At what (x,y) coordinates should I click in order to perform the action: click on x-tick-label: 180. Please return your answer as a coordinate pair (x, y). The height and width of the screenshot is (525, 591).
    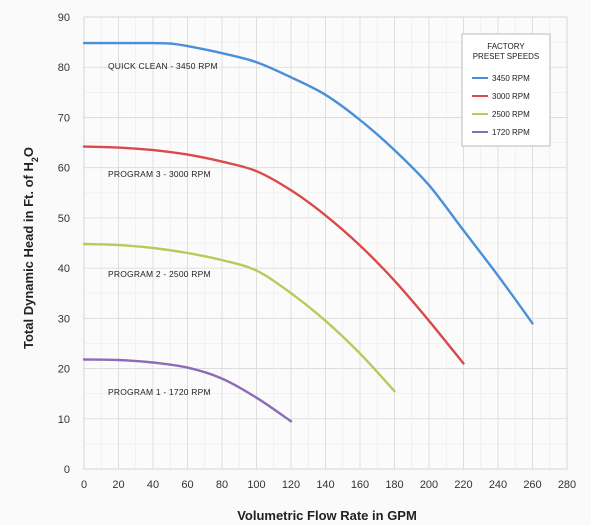
    Looking at the image, I should click on (394, 485).